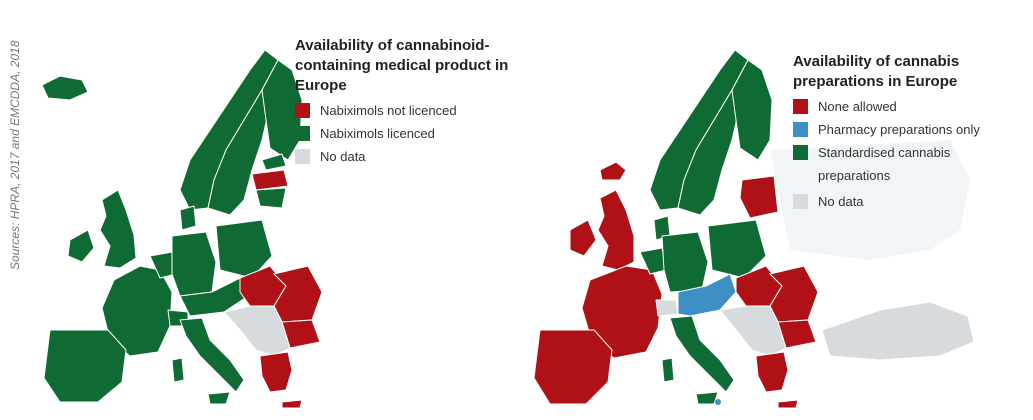 The image size is (1033, 420). Describe the element at coordinates (898, 331) in the screenshot. I see `country-turkey` at that location.